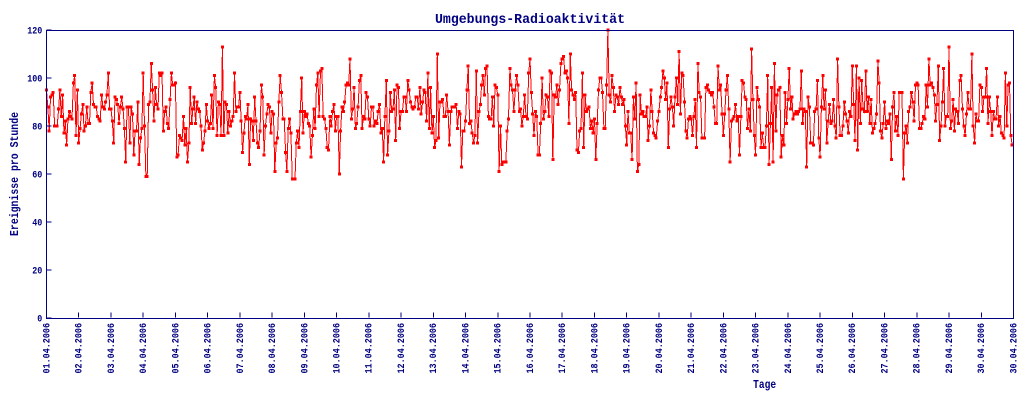 The width and height of the screenshot is (1024, 405). What do you see at coordinates (466, 348) in the screenshot?
I see `svg-text: 14.04.2006` at bounding box center [466, 348].